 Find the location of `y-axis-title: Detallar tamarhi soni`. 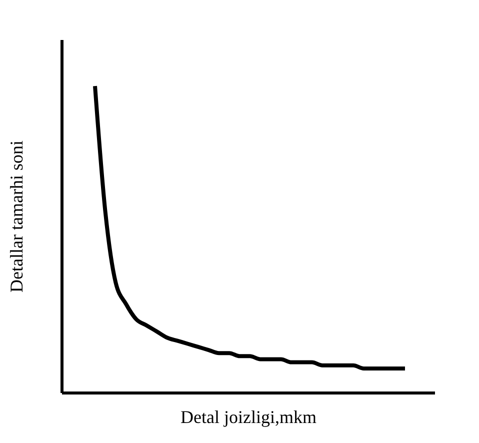

y-axis-title: Detallar tamarhi soni is located at coordinates (16, 216).